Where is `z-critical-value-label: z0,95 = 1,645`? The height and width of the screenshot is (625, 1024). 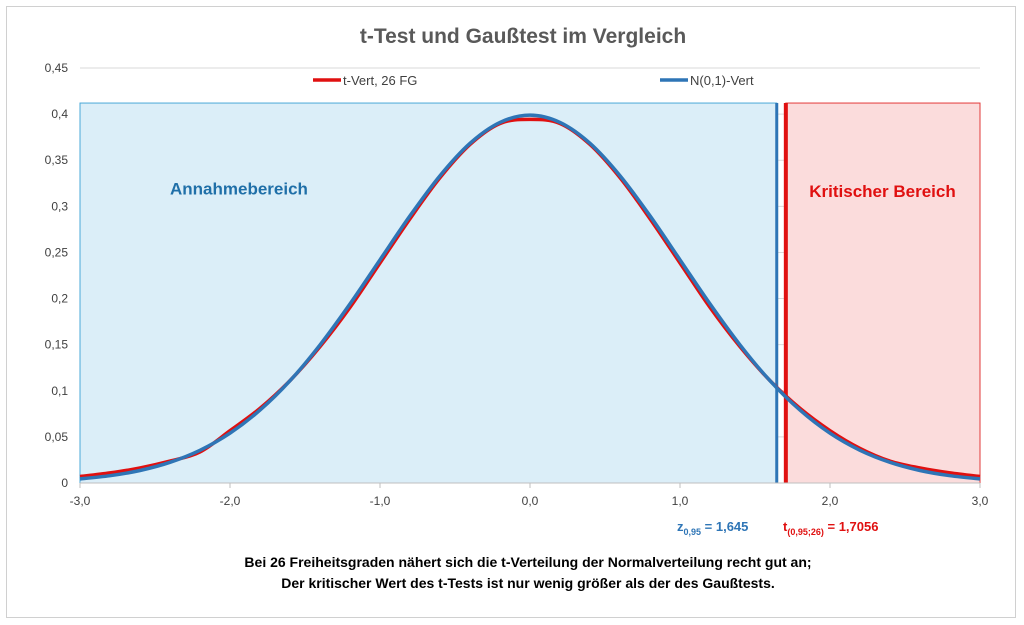 z-critical-value-label: z0,95 = 1,645 is located at coordinates (712, 528).